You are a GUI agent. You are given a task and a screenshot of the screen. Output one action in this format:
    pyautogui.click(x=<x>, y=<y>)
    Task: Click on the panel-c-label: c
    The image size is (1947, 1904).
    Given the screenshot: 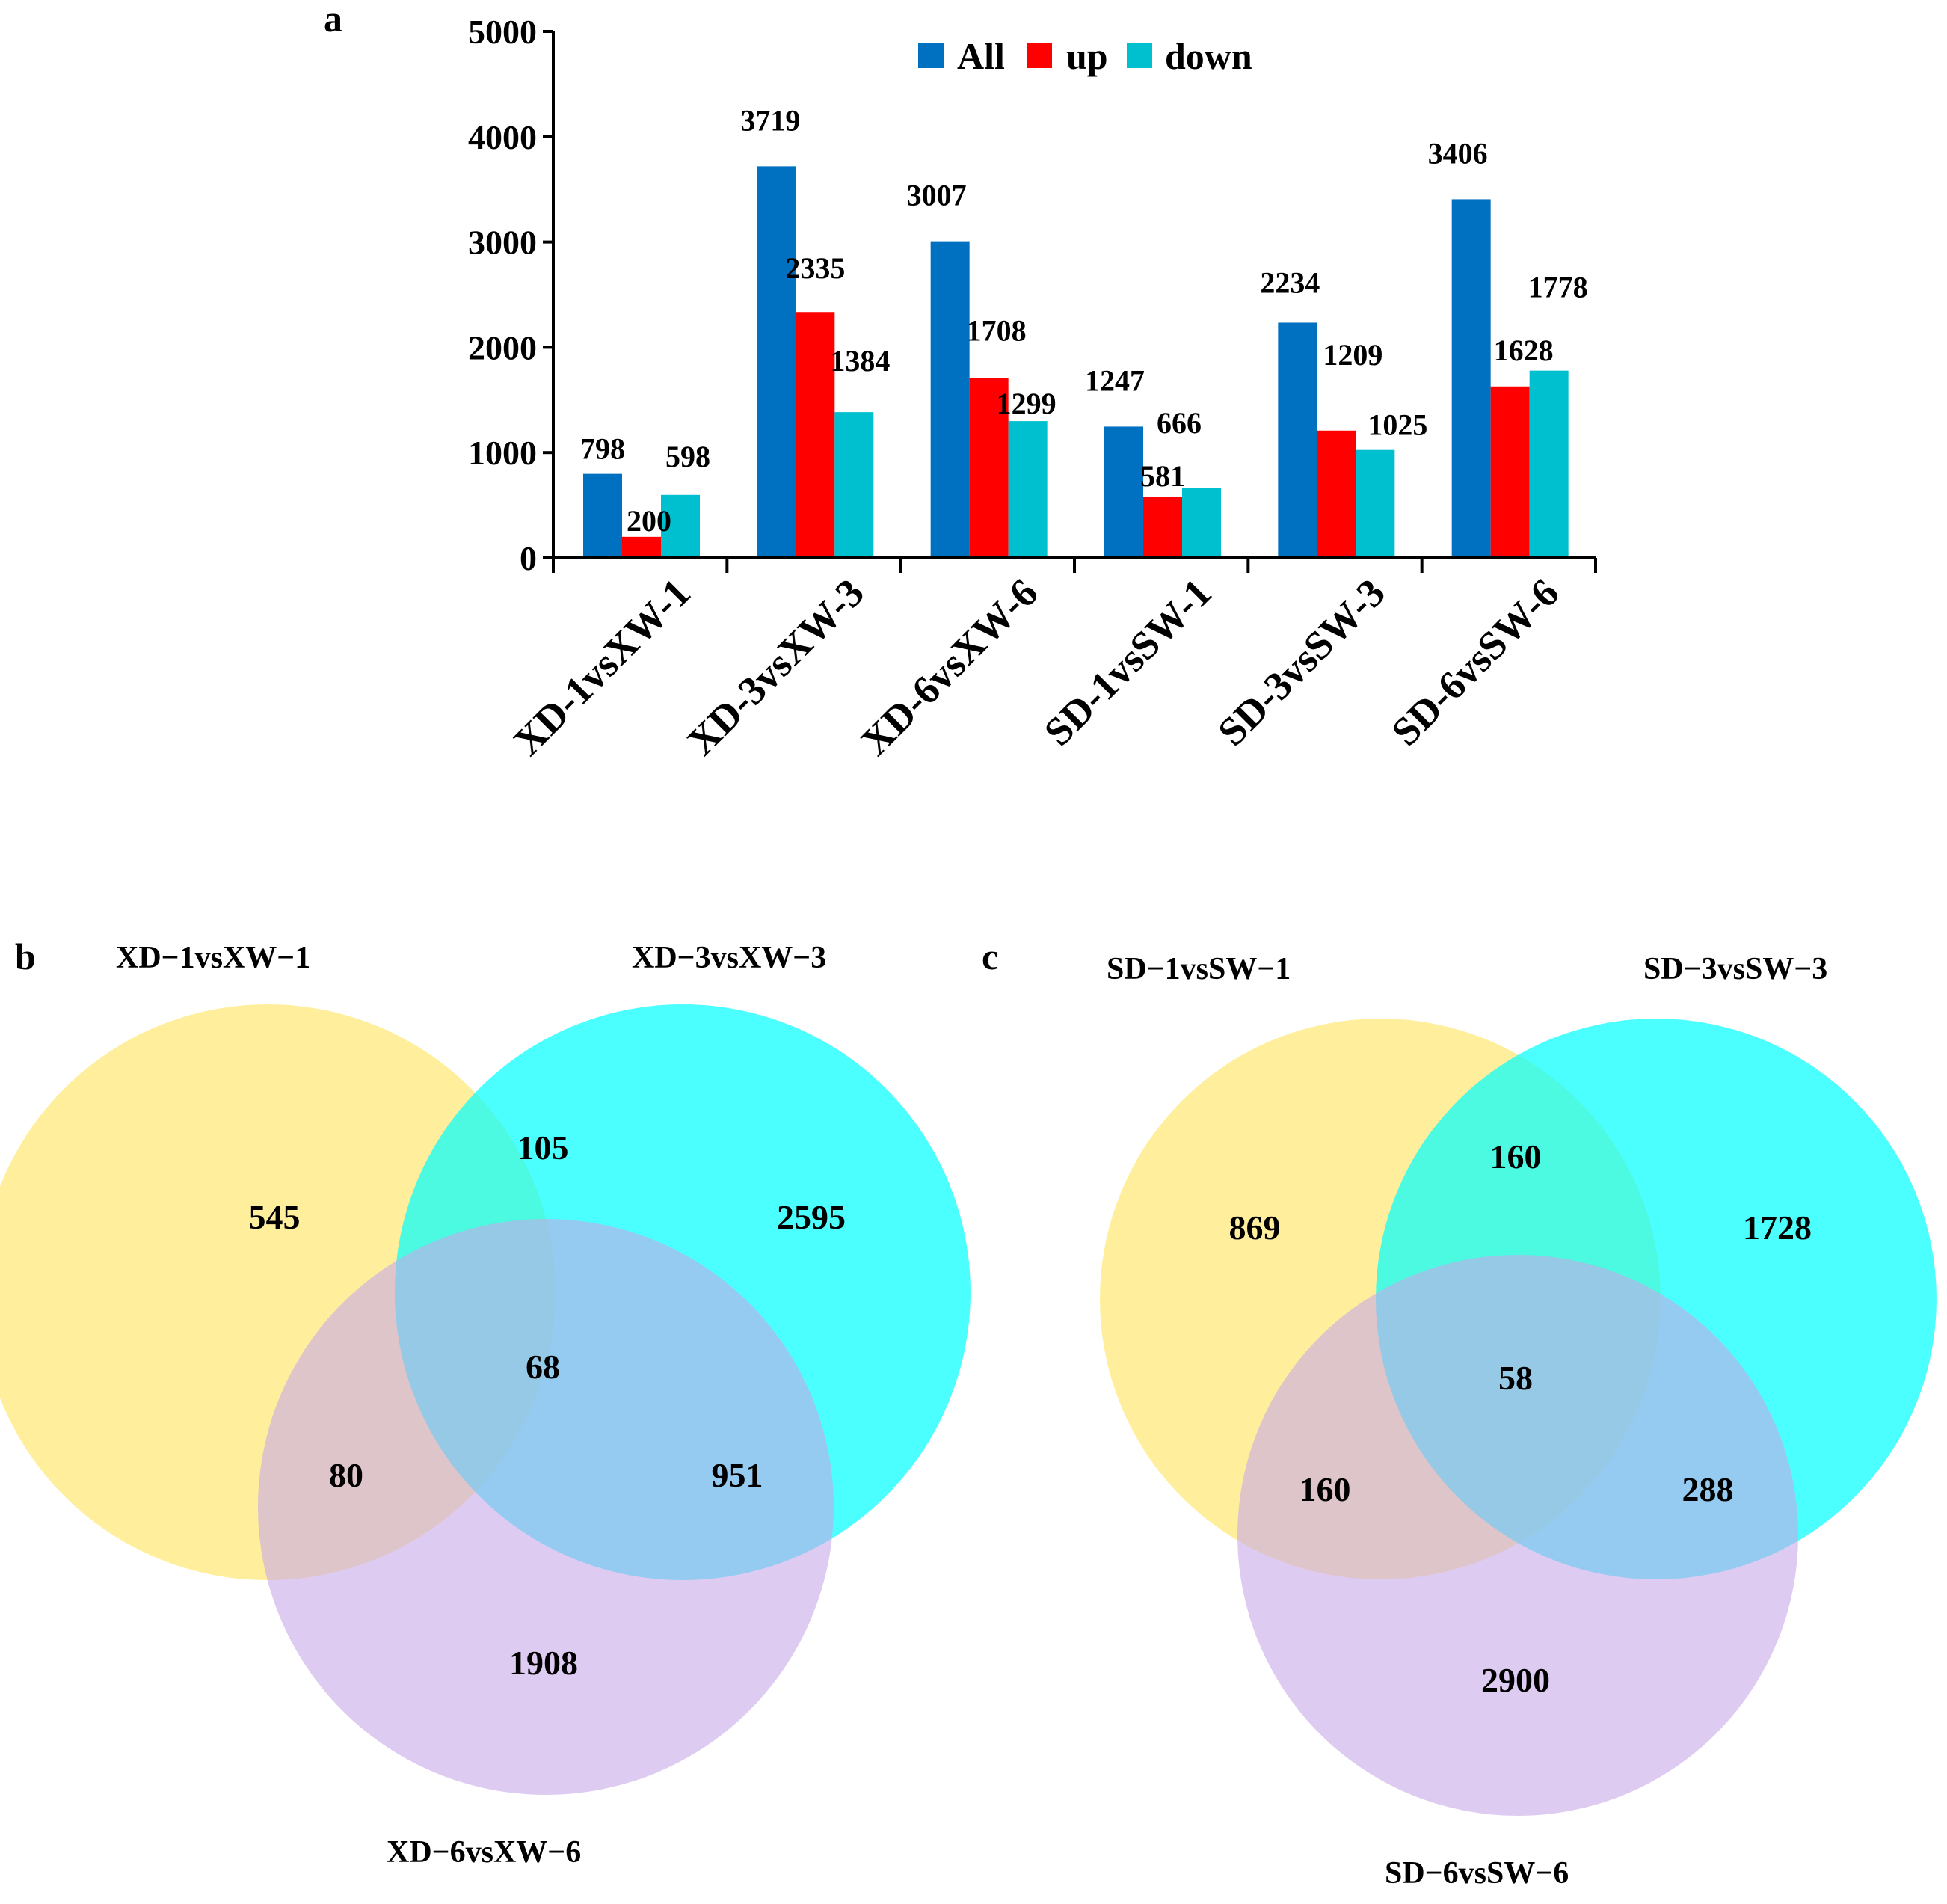 What is the action you would take?
    pyautogui.click(x=990, y=956)
    